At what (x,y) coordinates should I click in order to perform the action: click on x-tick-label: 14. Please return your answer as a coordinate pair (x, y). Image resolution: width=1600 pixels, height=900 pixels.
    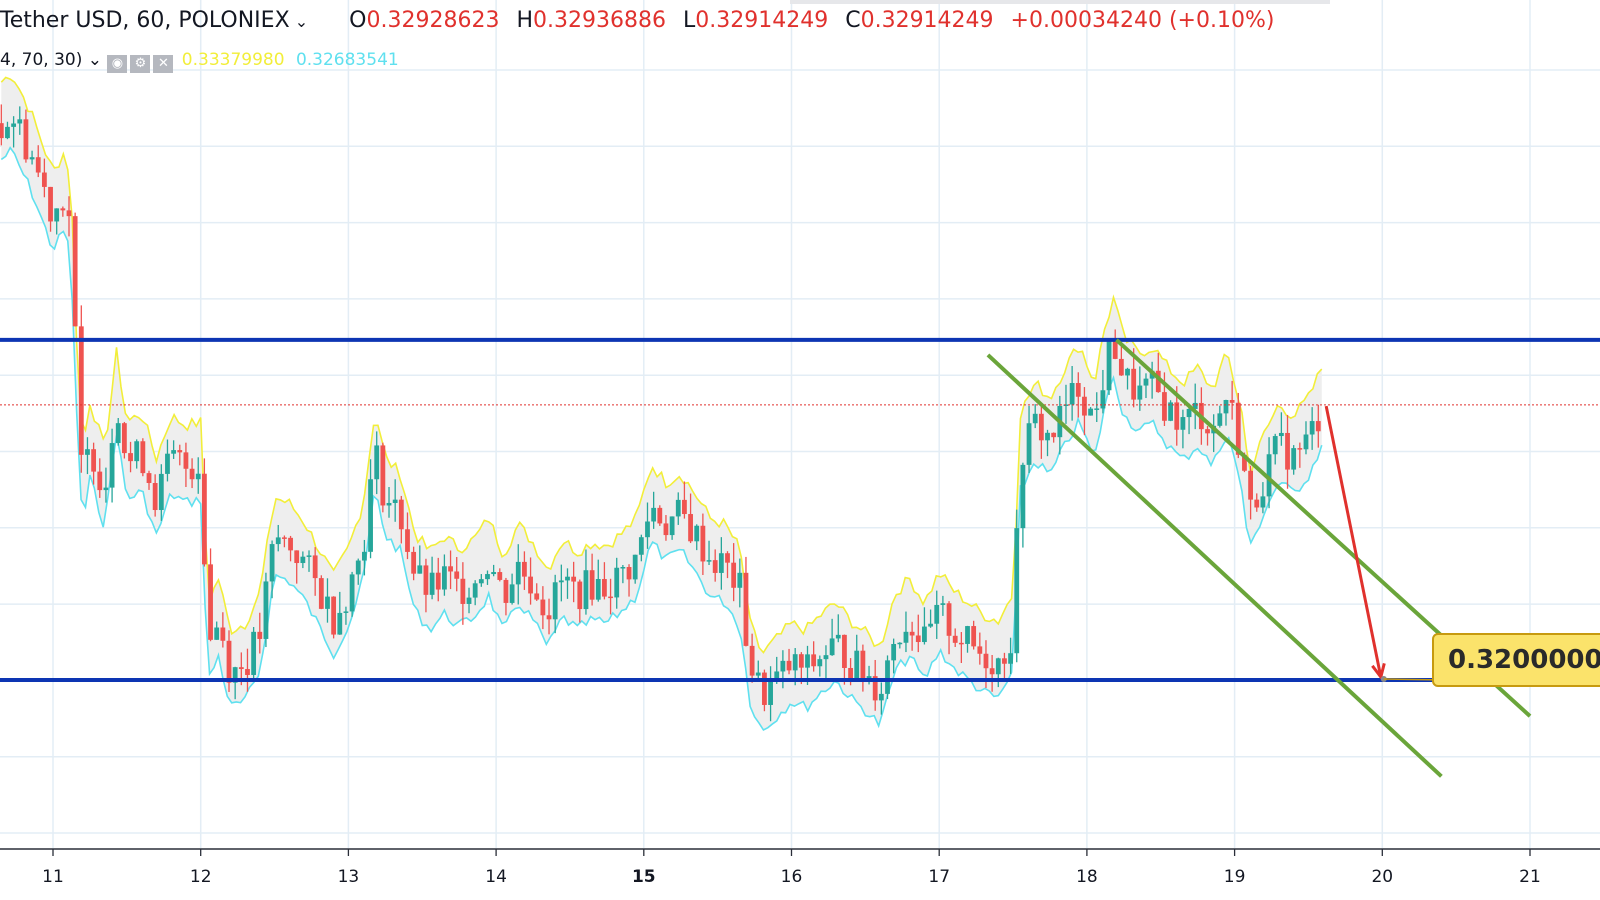
    Looking at the image, I should click on (496, 877).